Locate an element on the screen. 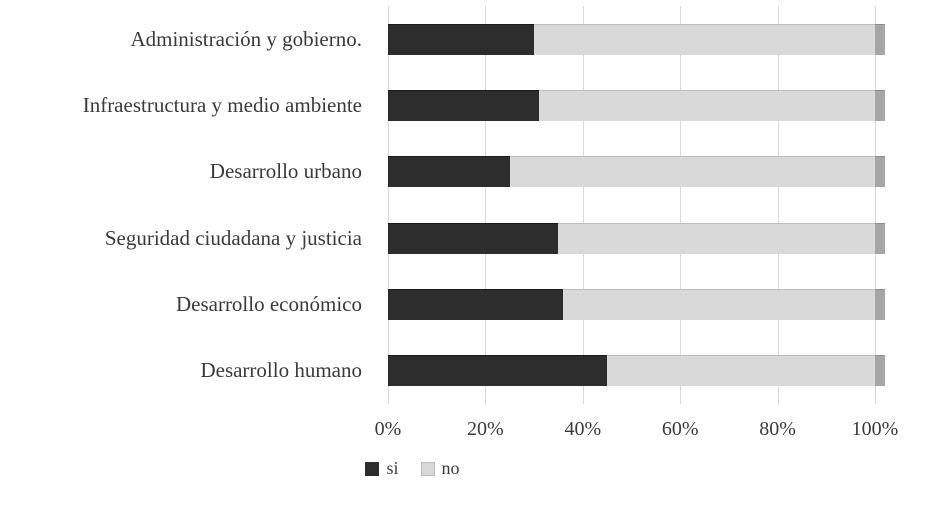  category-label: Infraestructura y medio ambiente is located at coordinates (222, 104).